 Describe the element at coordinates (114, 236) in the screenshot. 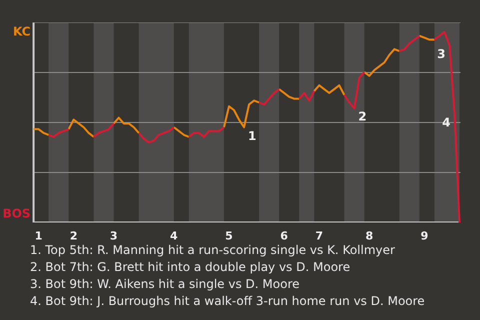

I see `x-tick-label: 3` at that location.